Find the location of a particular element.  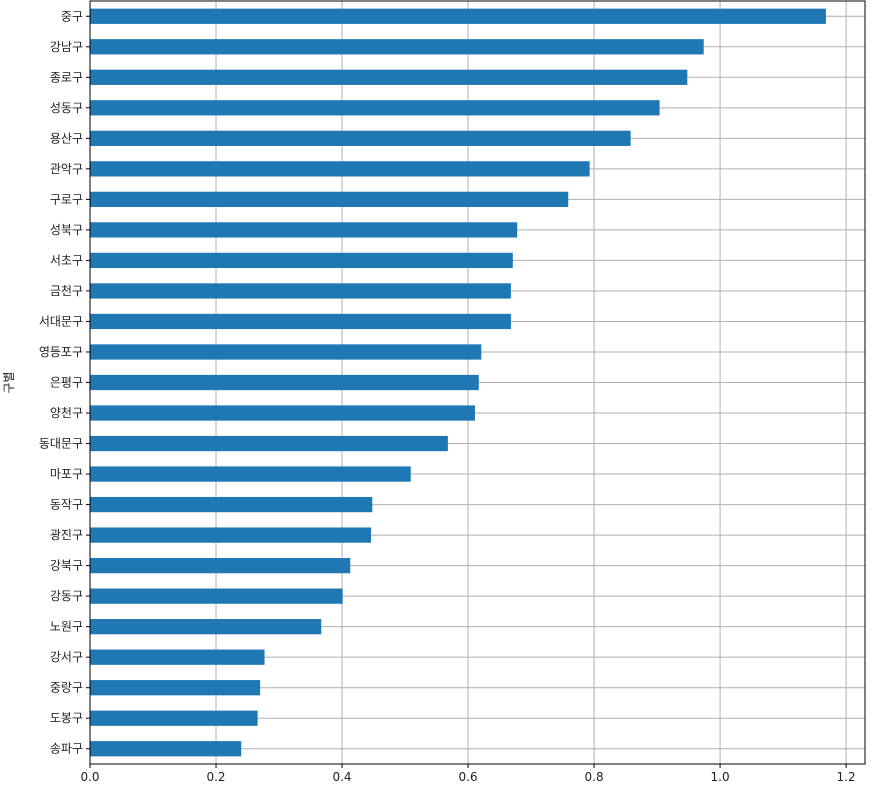

y-tick-label: 동대문구 is located at coordinates (61, 444).